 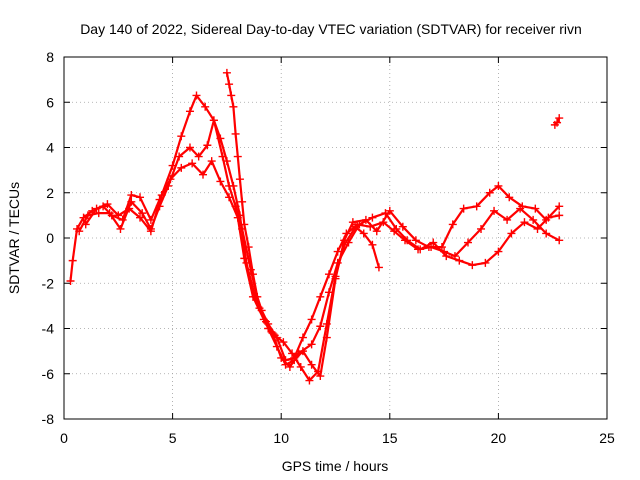 I want to click on x-tick-label: 25, so click(x=607, y=438).